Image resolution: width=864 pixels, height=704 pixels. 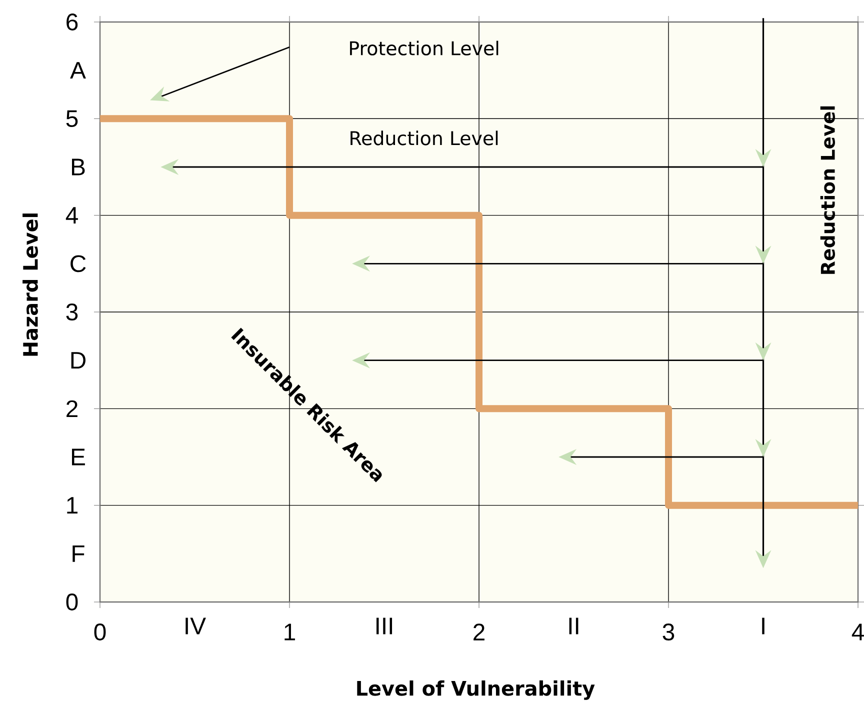 I want to click on y-tick-label: 4, so click(x=72, y=215).